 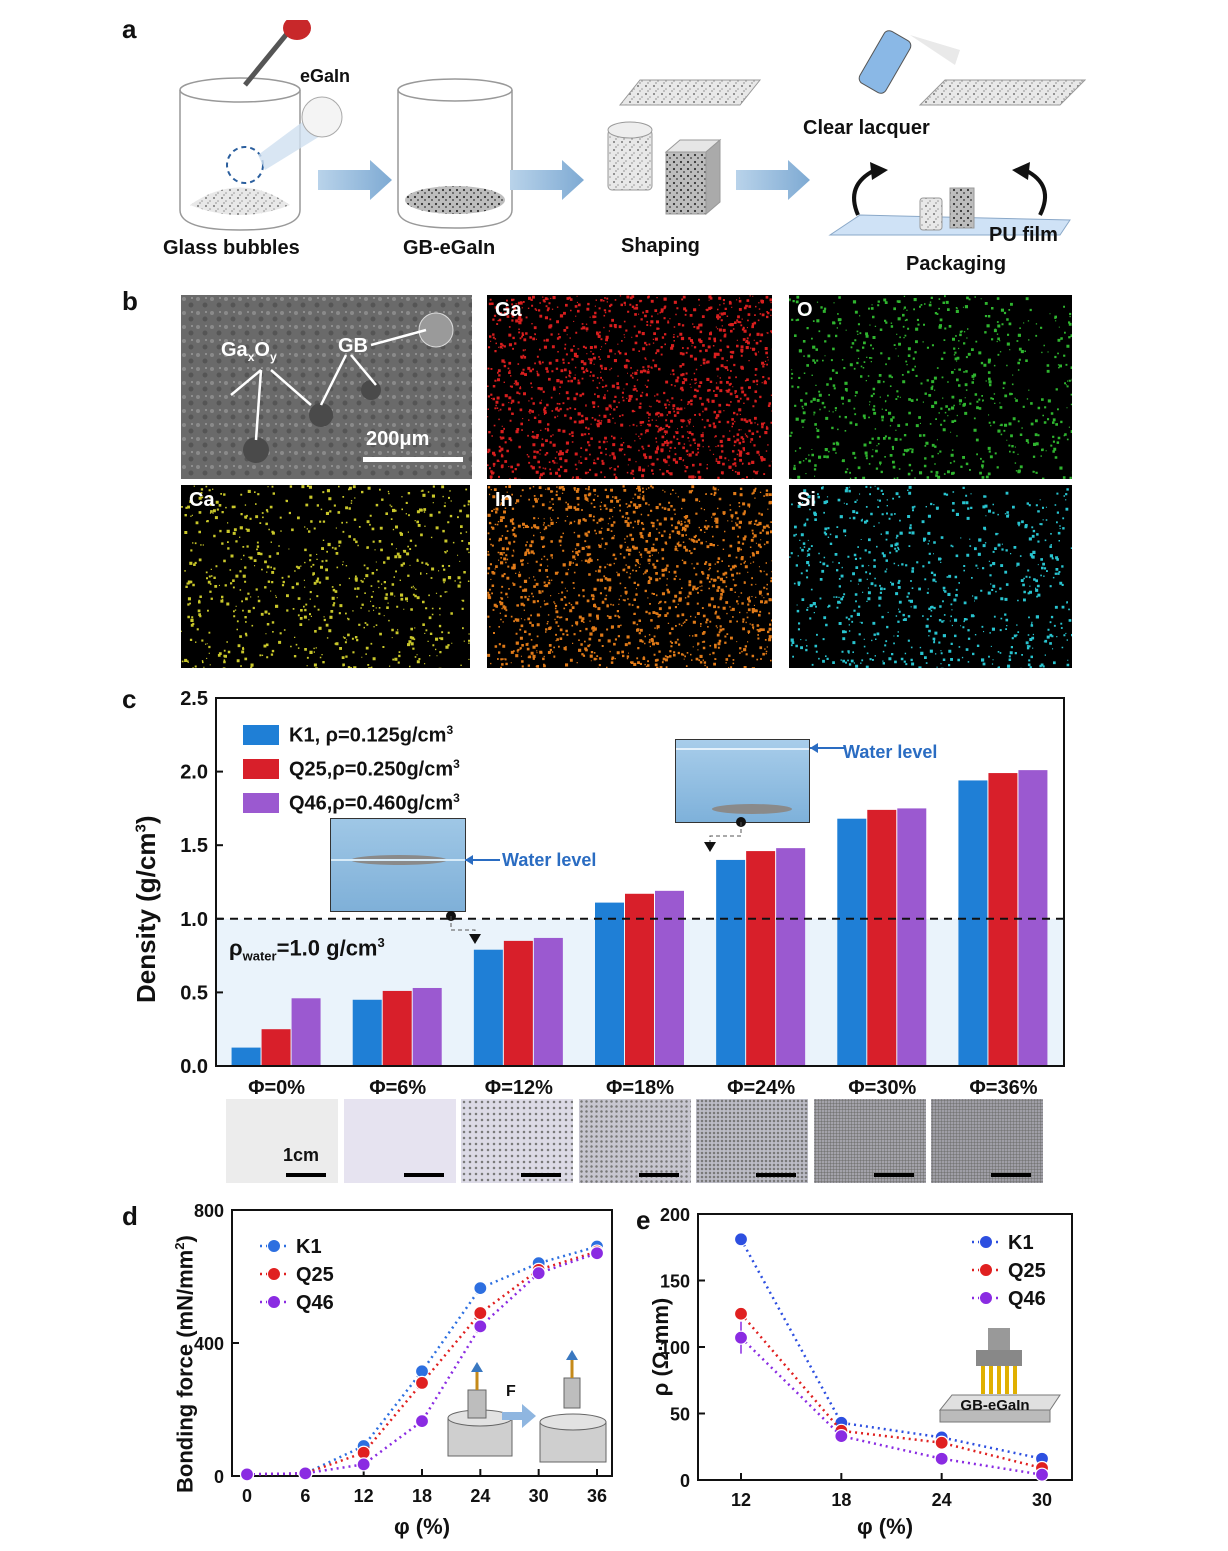 I want to click on panel-label-b: b, so click(x=130, y=301).